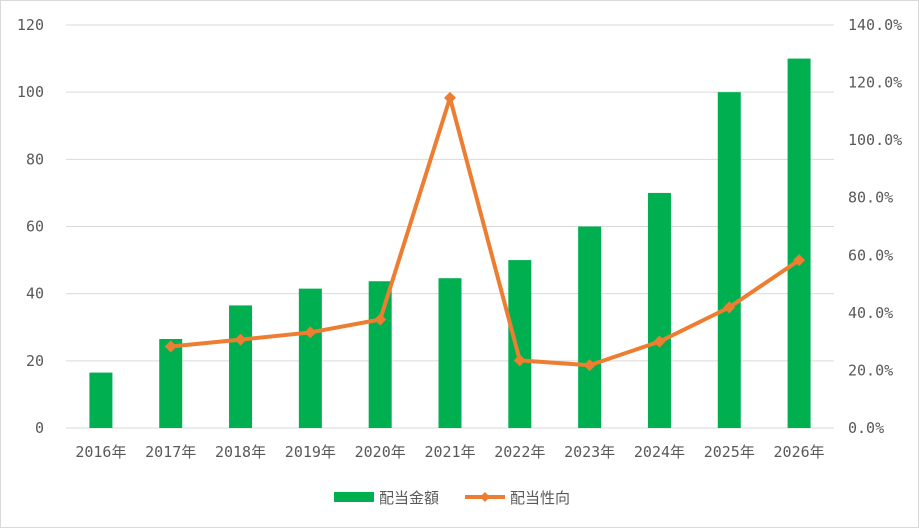 The width and height of the screenshot is (919, 529). What do you see at coordinates (310, 452) in the screenshot?
I see `x-tick-label: 2019年` at bounding box center [310, 452].